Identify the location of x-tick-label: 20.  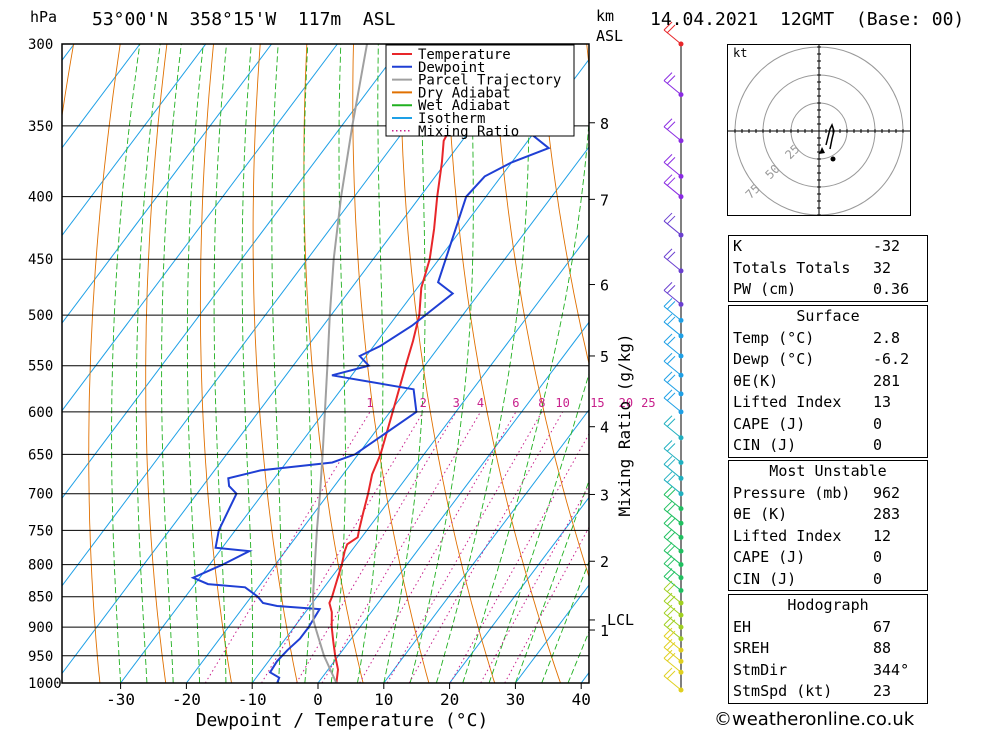
(449, 699).